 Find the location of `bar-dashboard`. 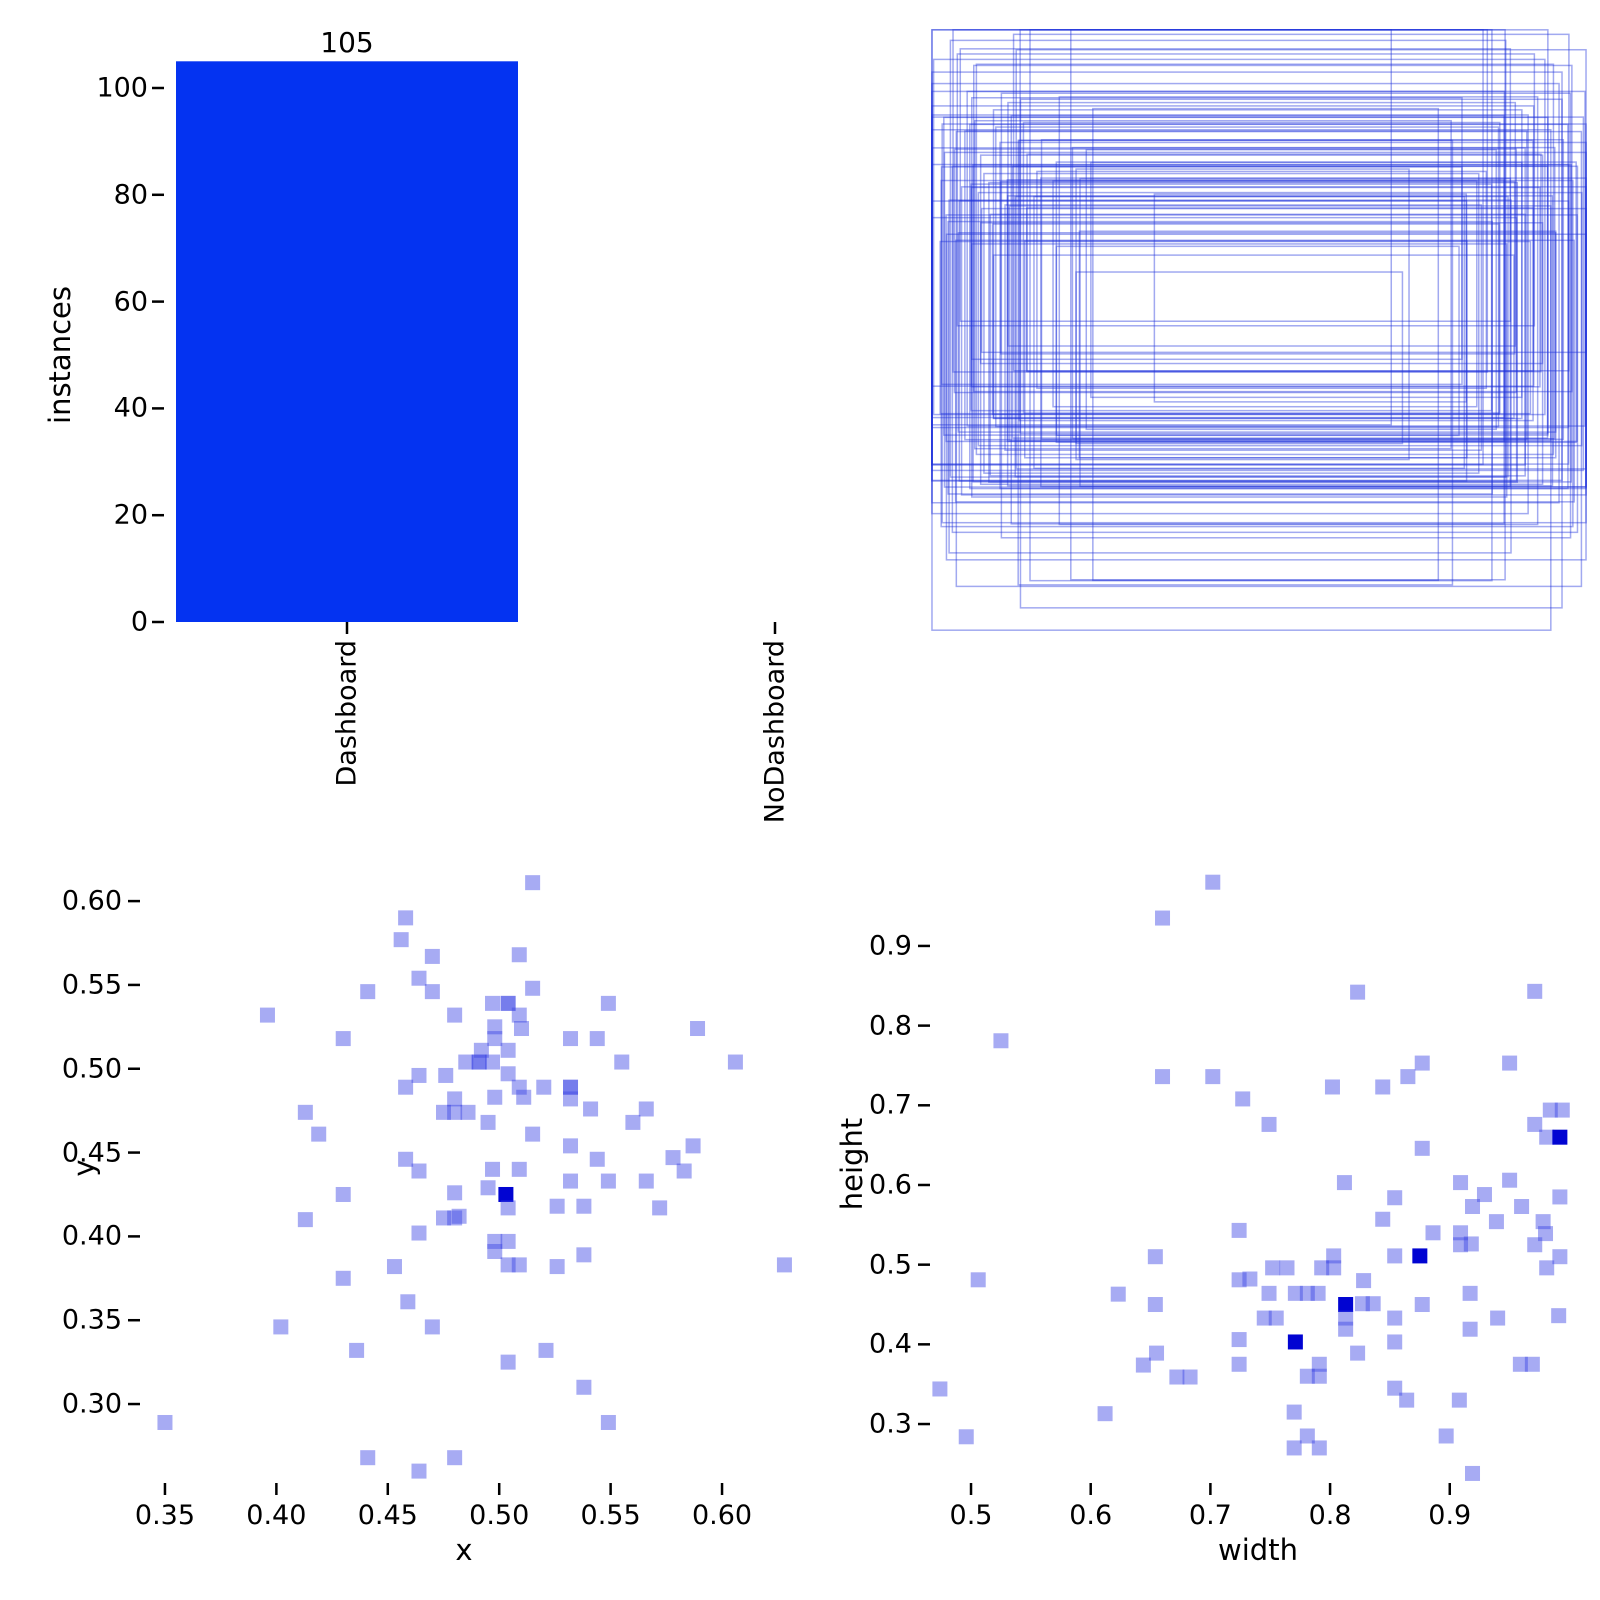

bar-dashboard is located at coordinates (347, 342).